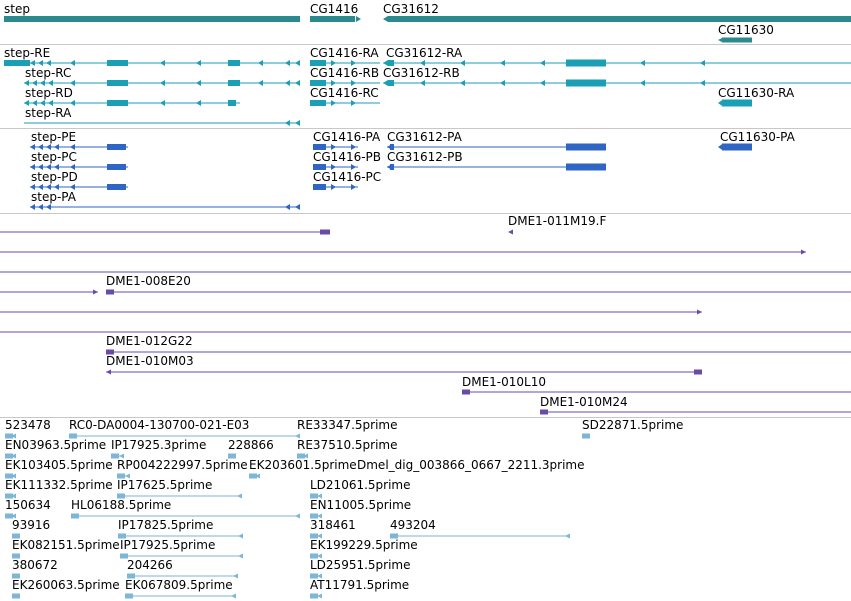  I want to click on clone-label-dme1-010m03: DME1-010M03, so click(150, 361).